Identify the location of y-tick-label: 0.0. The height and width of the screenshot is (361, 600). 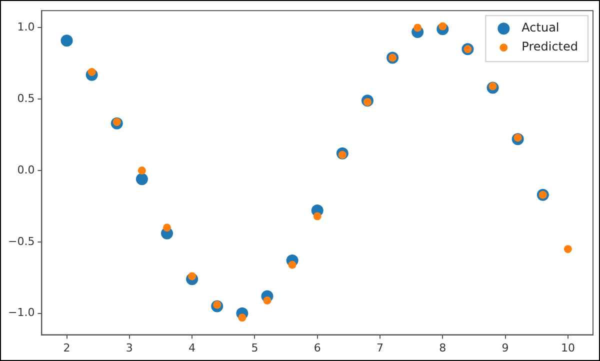
(26, 169).